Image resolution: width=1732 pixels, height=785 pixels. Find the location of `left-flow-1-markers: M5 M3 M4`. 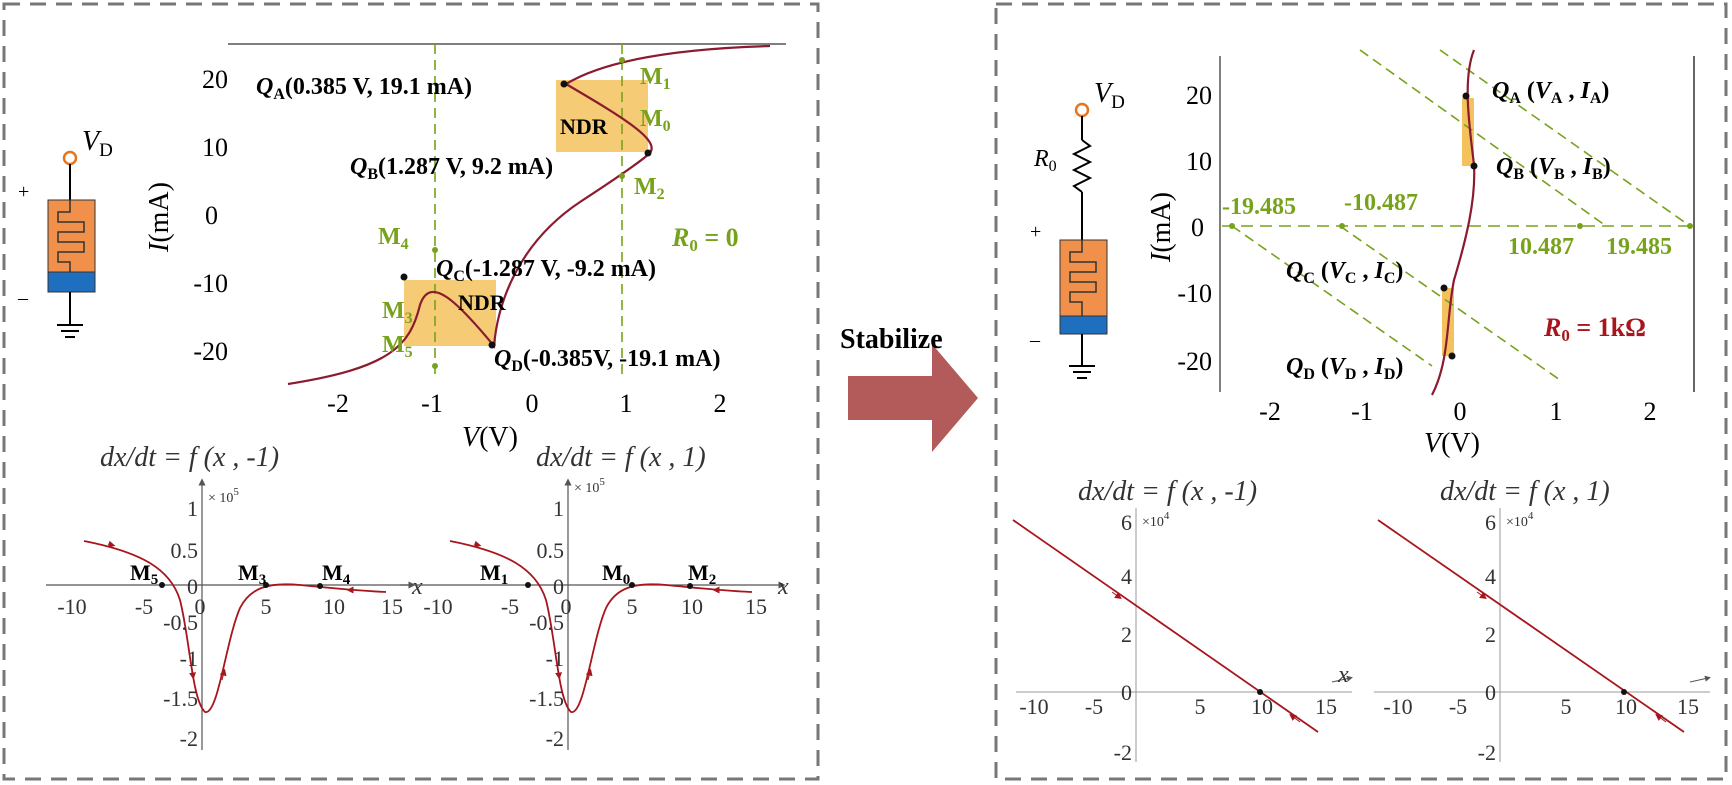

left-flow-1-markers: M5 M3 M4 is located at coordinates (240, 574).